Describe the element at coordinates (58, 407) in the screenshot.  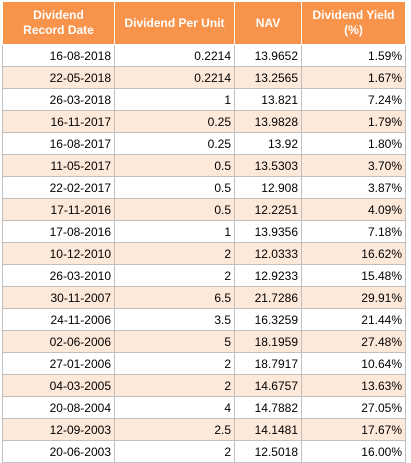
I see `cell-record-date: 20-08-2004` at that location.